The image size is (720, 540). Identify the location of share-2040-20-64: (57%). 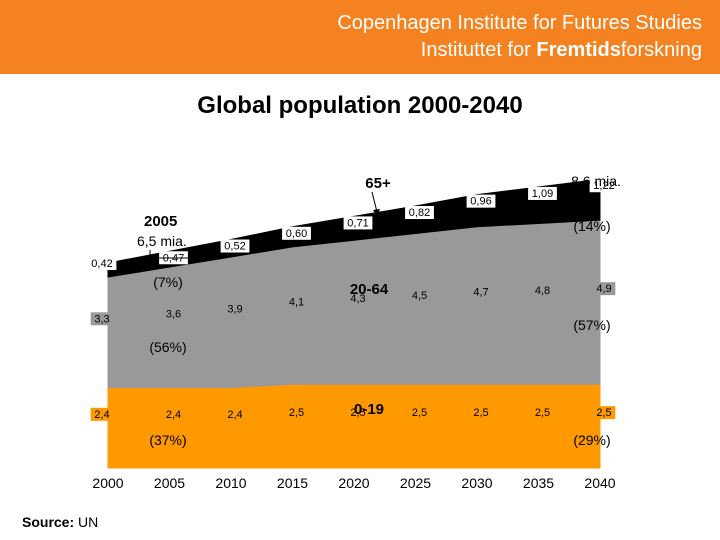
(591, 325).